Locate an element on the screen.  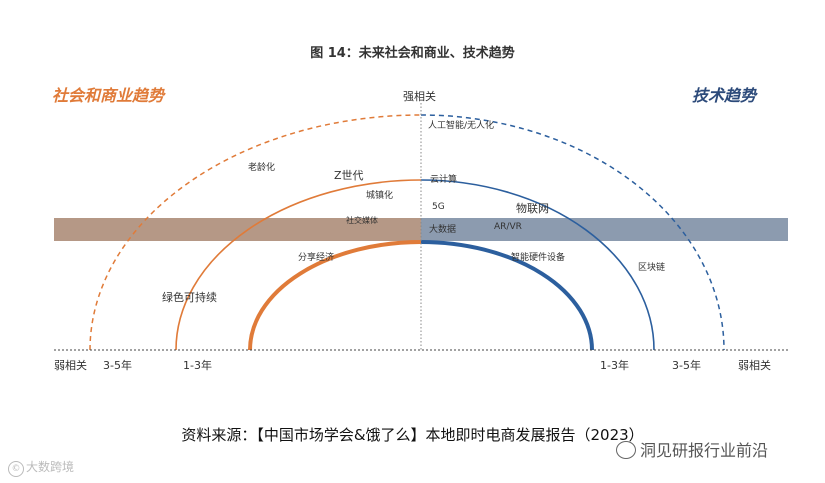
axis-left-1-3: 1-3年 is located at coordinates (197, 365).